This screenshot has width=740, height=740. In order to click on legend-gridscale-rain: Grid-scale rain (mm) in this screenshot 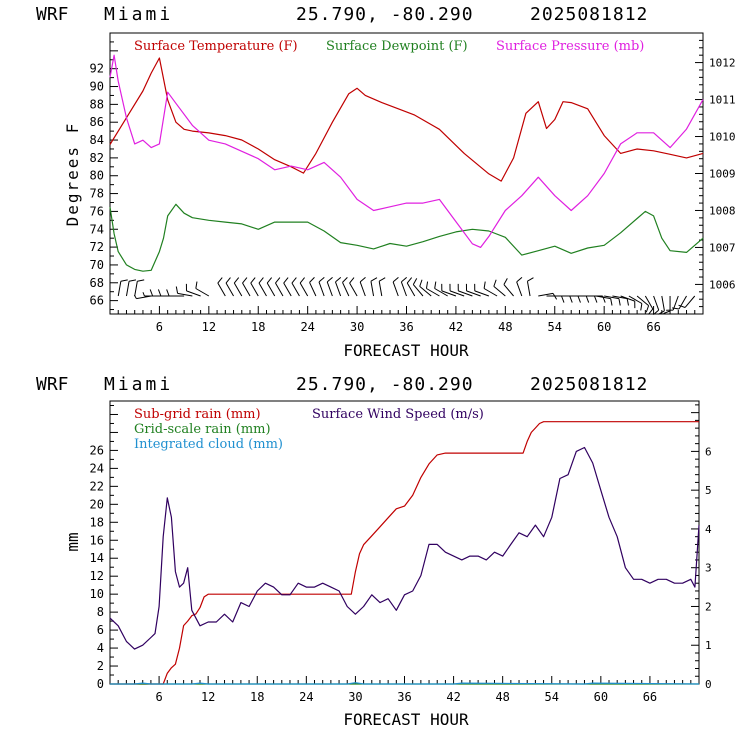, I will do `click(202, 429)`.